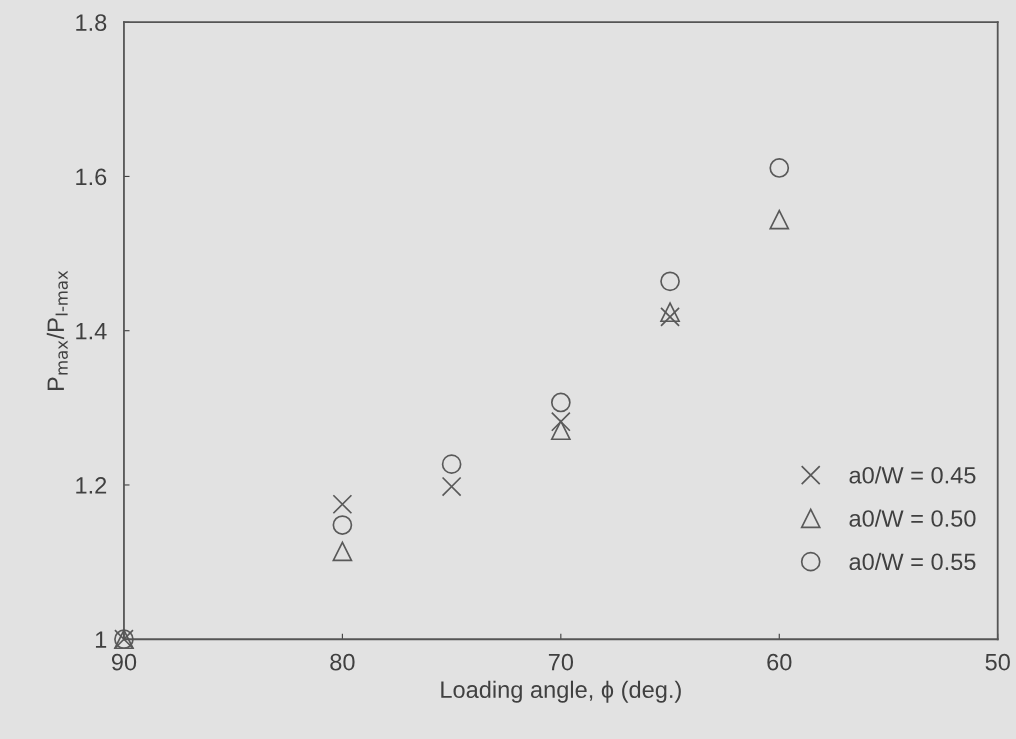 The width and height of the screenshot is (1016, 739). I want to click on y-tick-label: 1.6, so click(91, 177).